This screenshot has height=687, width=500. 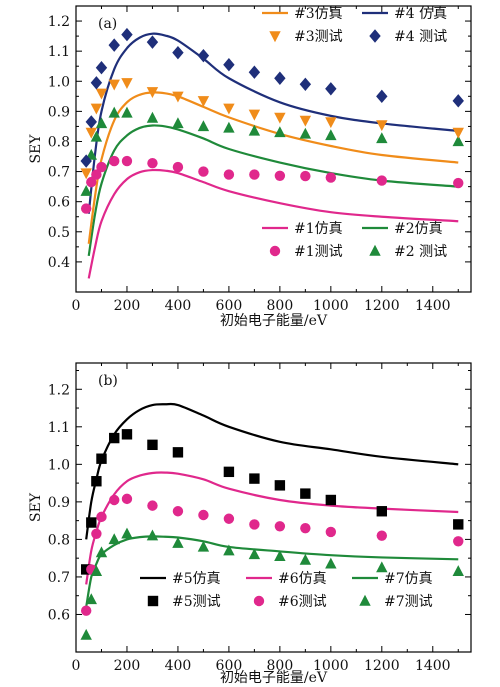 I want to click on x-tick-label: 1000, so click(x=331, y=306).